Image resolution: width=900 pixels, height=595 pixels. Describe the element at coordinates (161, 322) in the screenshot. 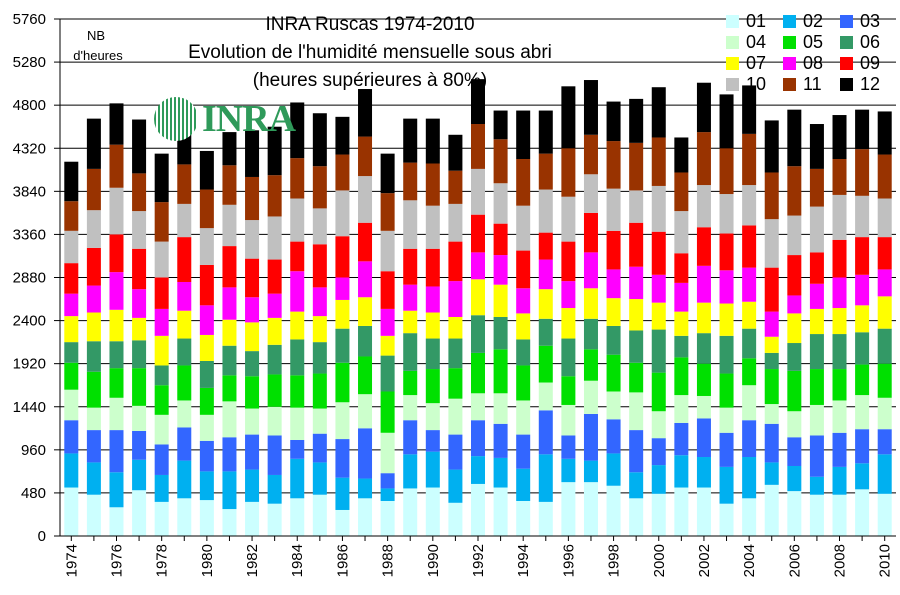

I see `bar-segment-08-1978` at that location.